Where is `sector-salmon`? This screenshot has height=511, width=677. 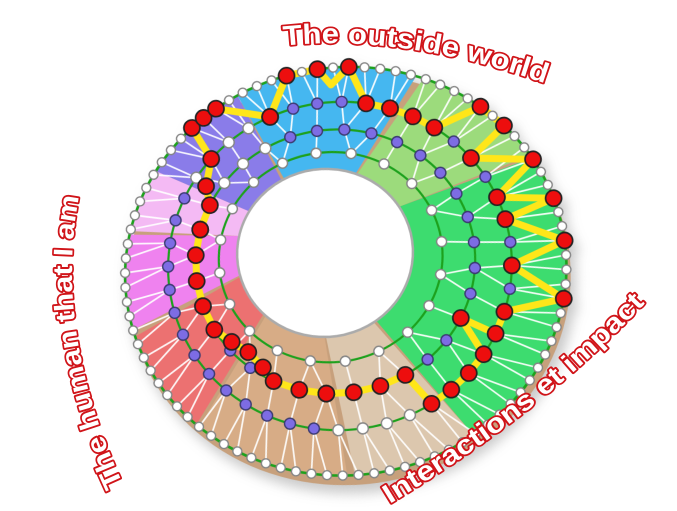 sector-salmon is located at coordinates (203, 352).